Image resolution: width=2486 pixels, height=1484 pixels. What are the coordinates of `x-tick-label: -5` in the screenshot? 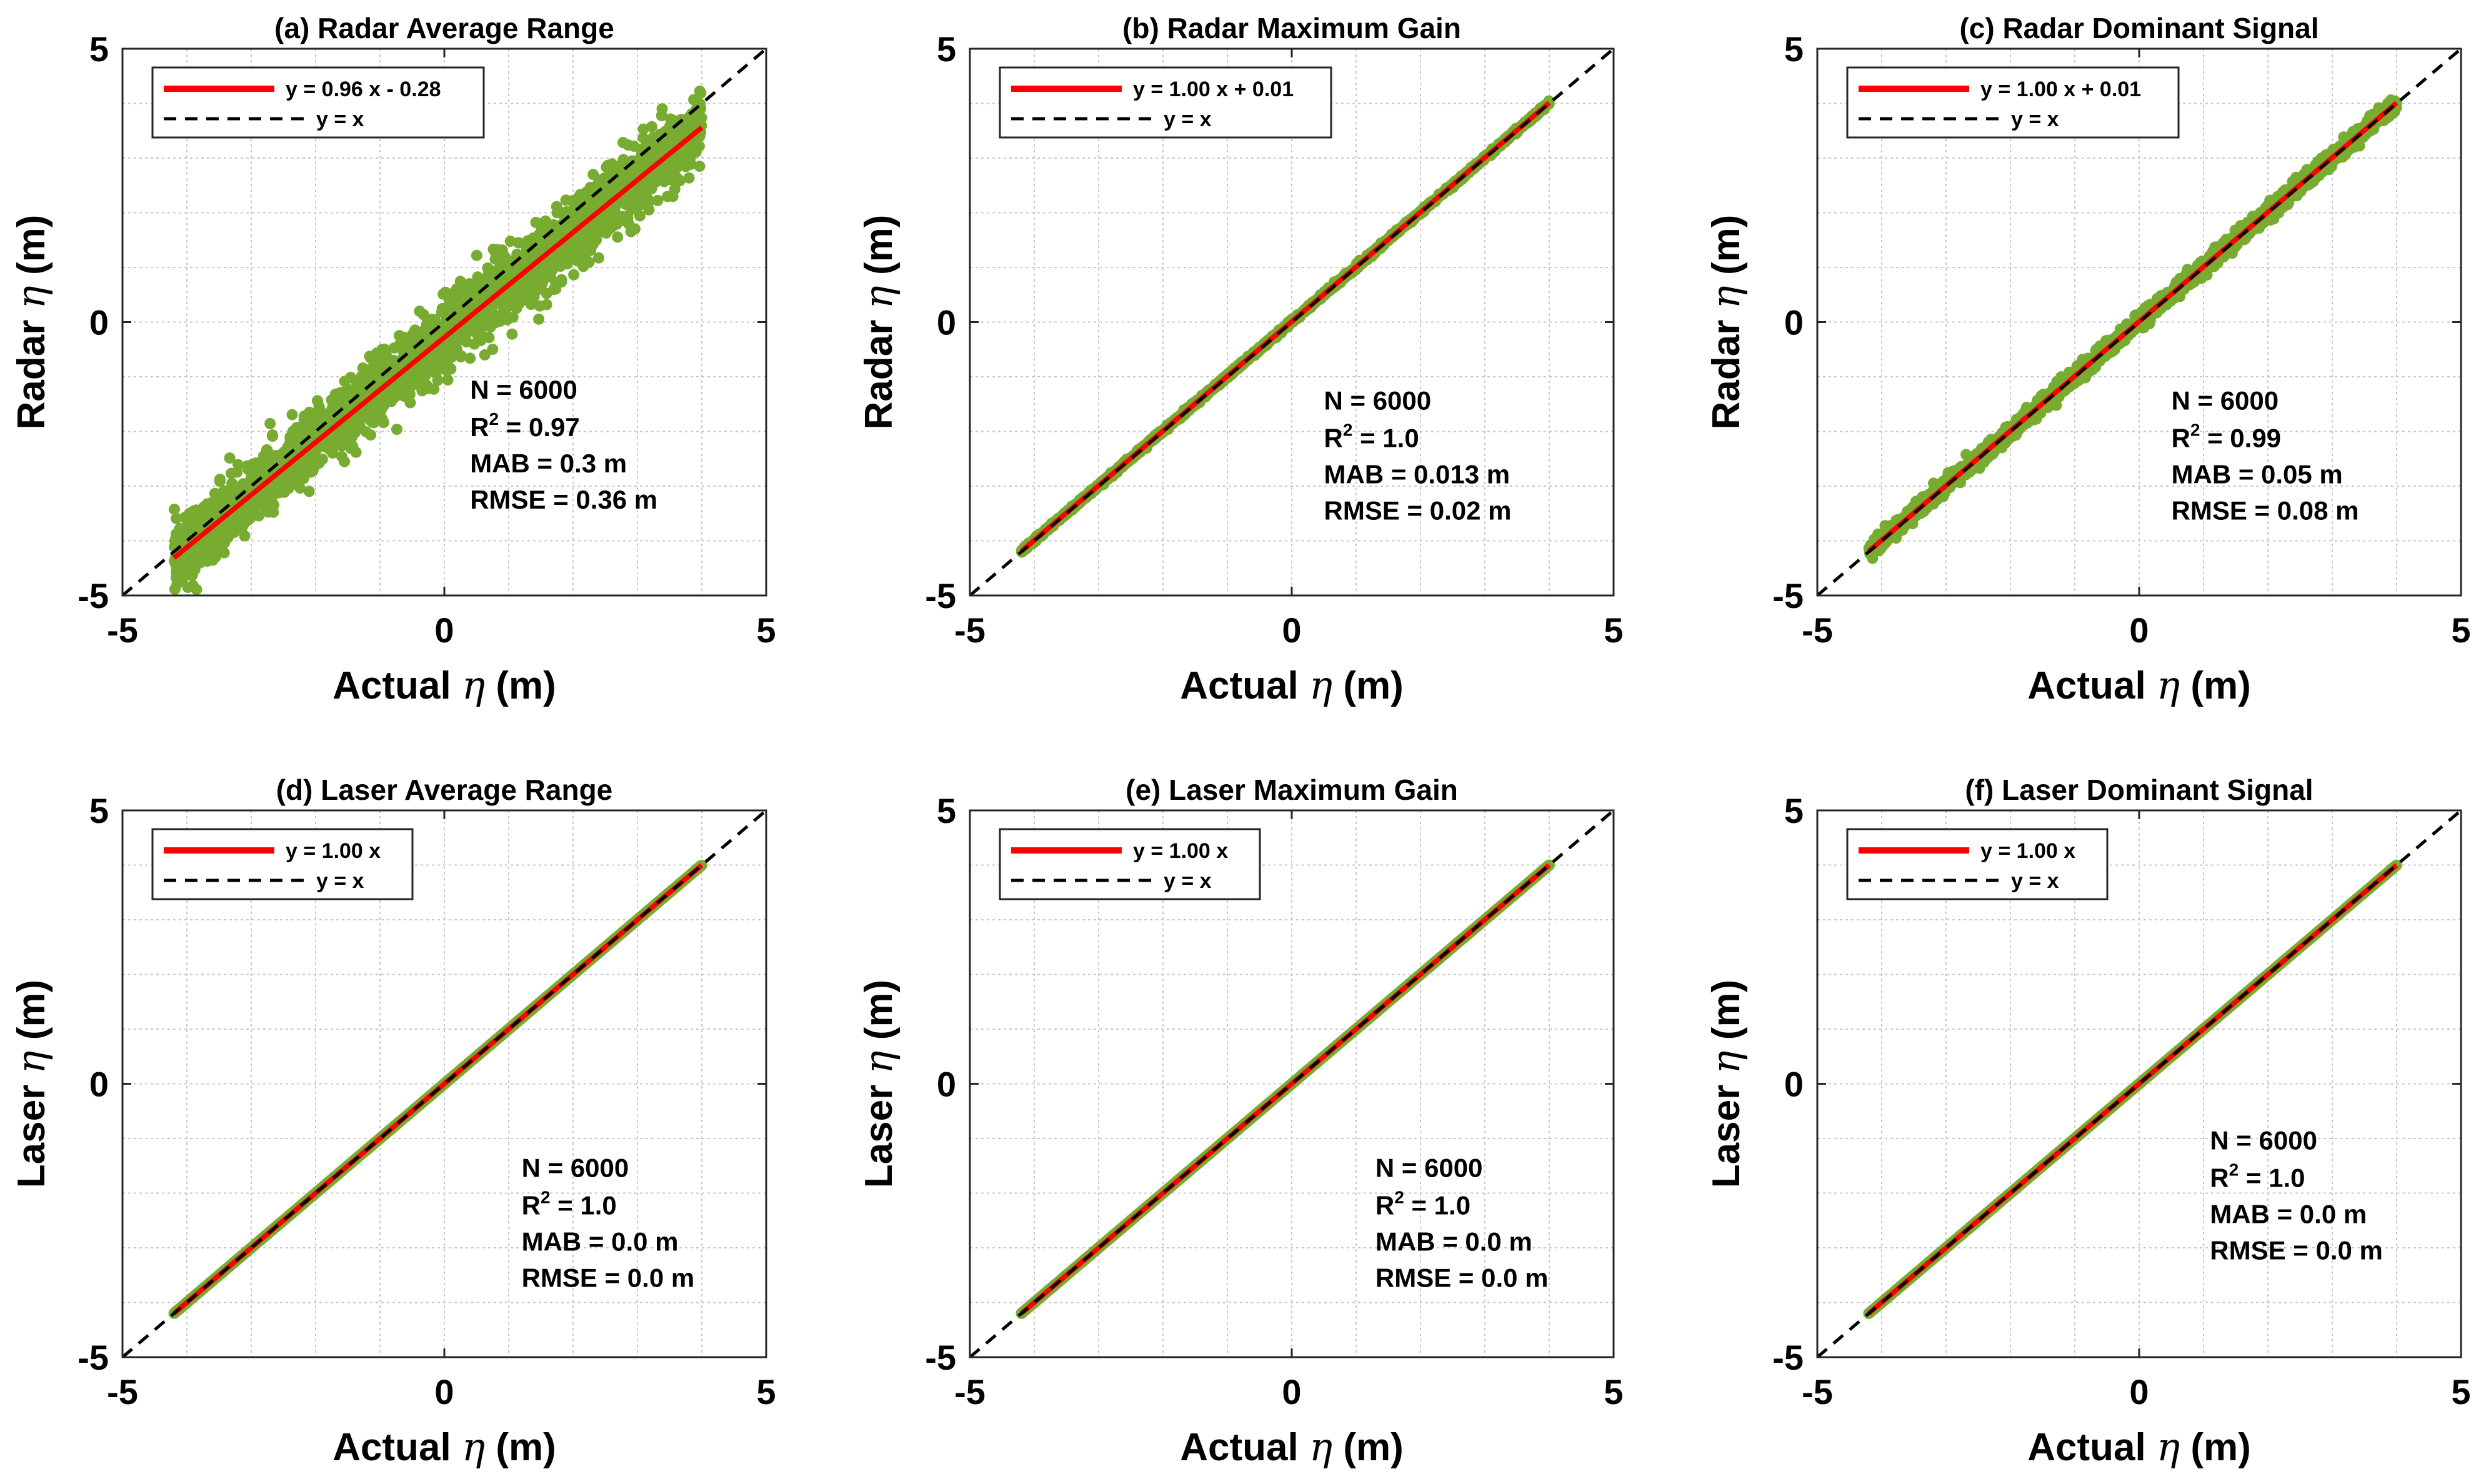 It's located at (122, 630).